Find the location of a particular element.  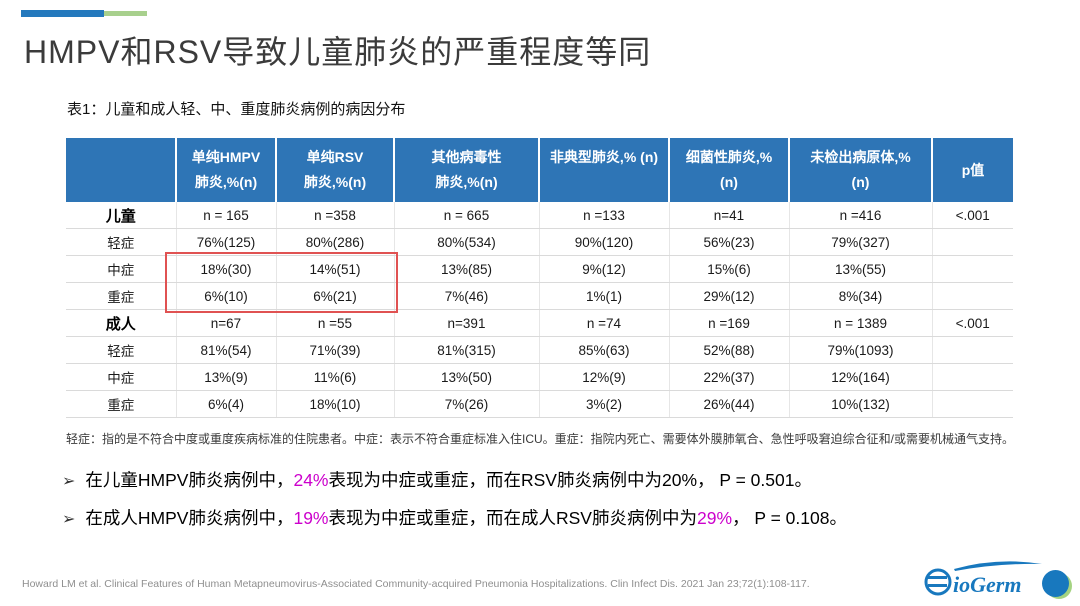

table-cell: 81%(315) is located at coordinates (467, 350).